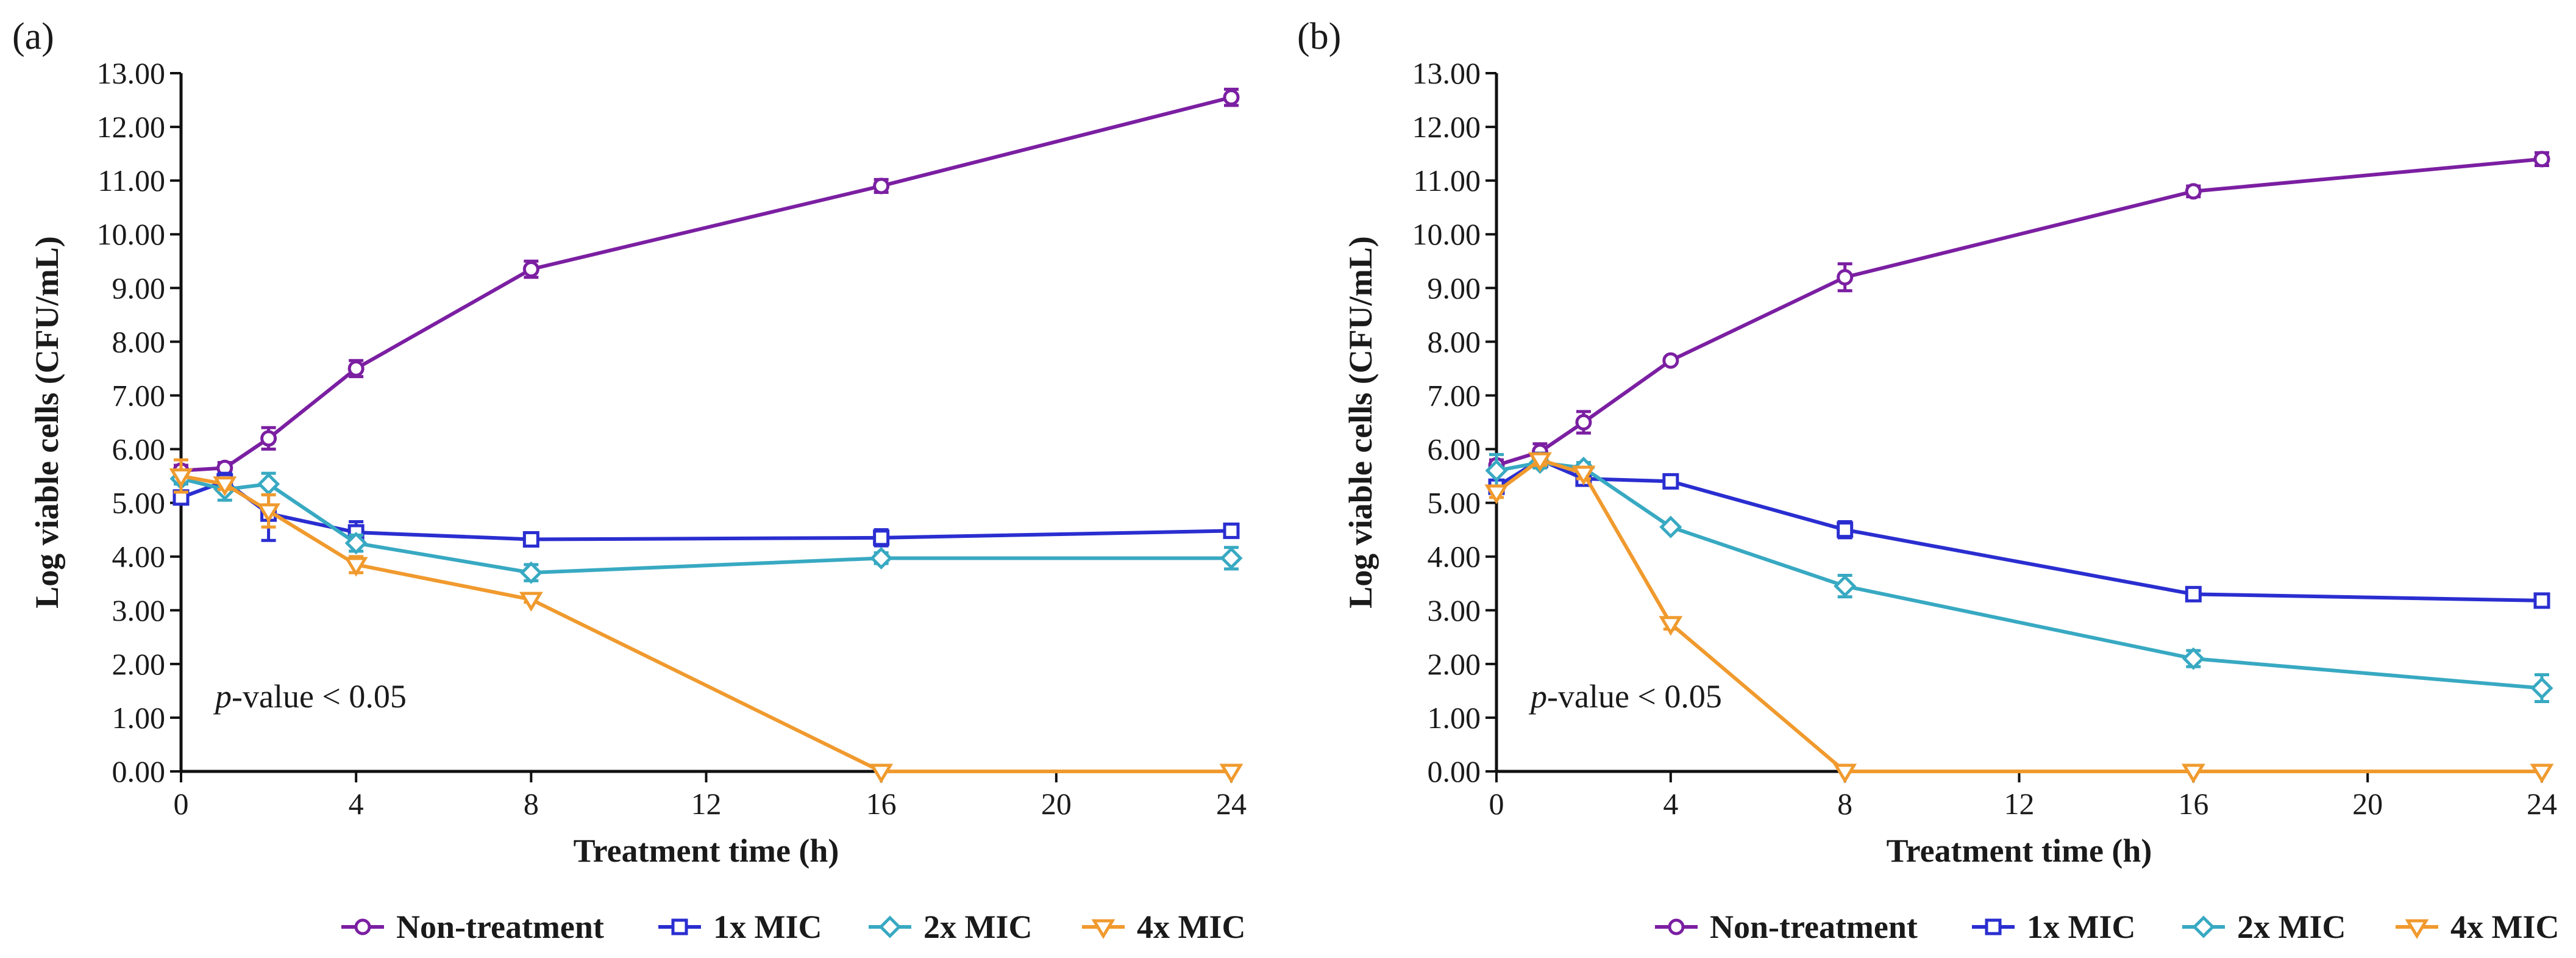 This screenshot has height=958, width=2576. I want to click on panel-b-y-tick-label: 9.00, so click(1454, 288).